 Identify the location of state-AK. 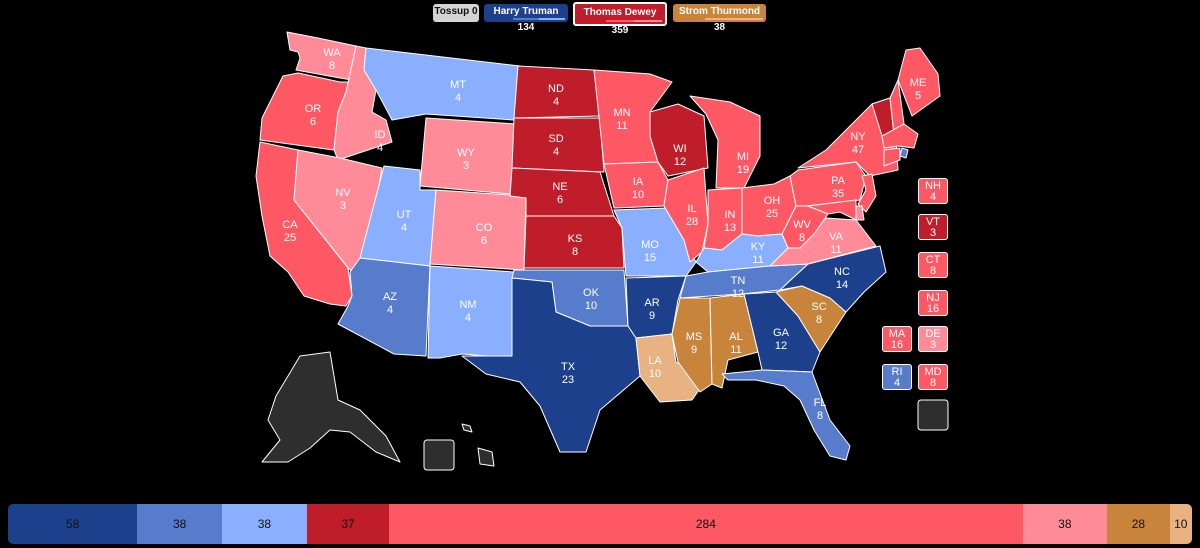
(331, 407).